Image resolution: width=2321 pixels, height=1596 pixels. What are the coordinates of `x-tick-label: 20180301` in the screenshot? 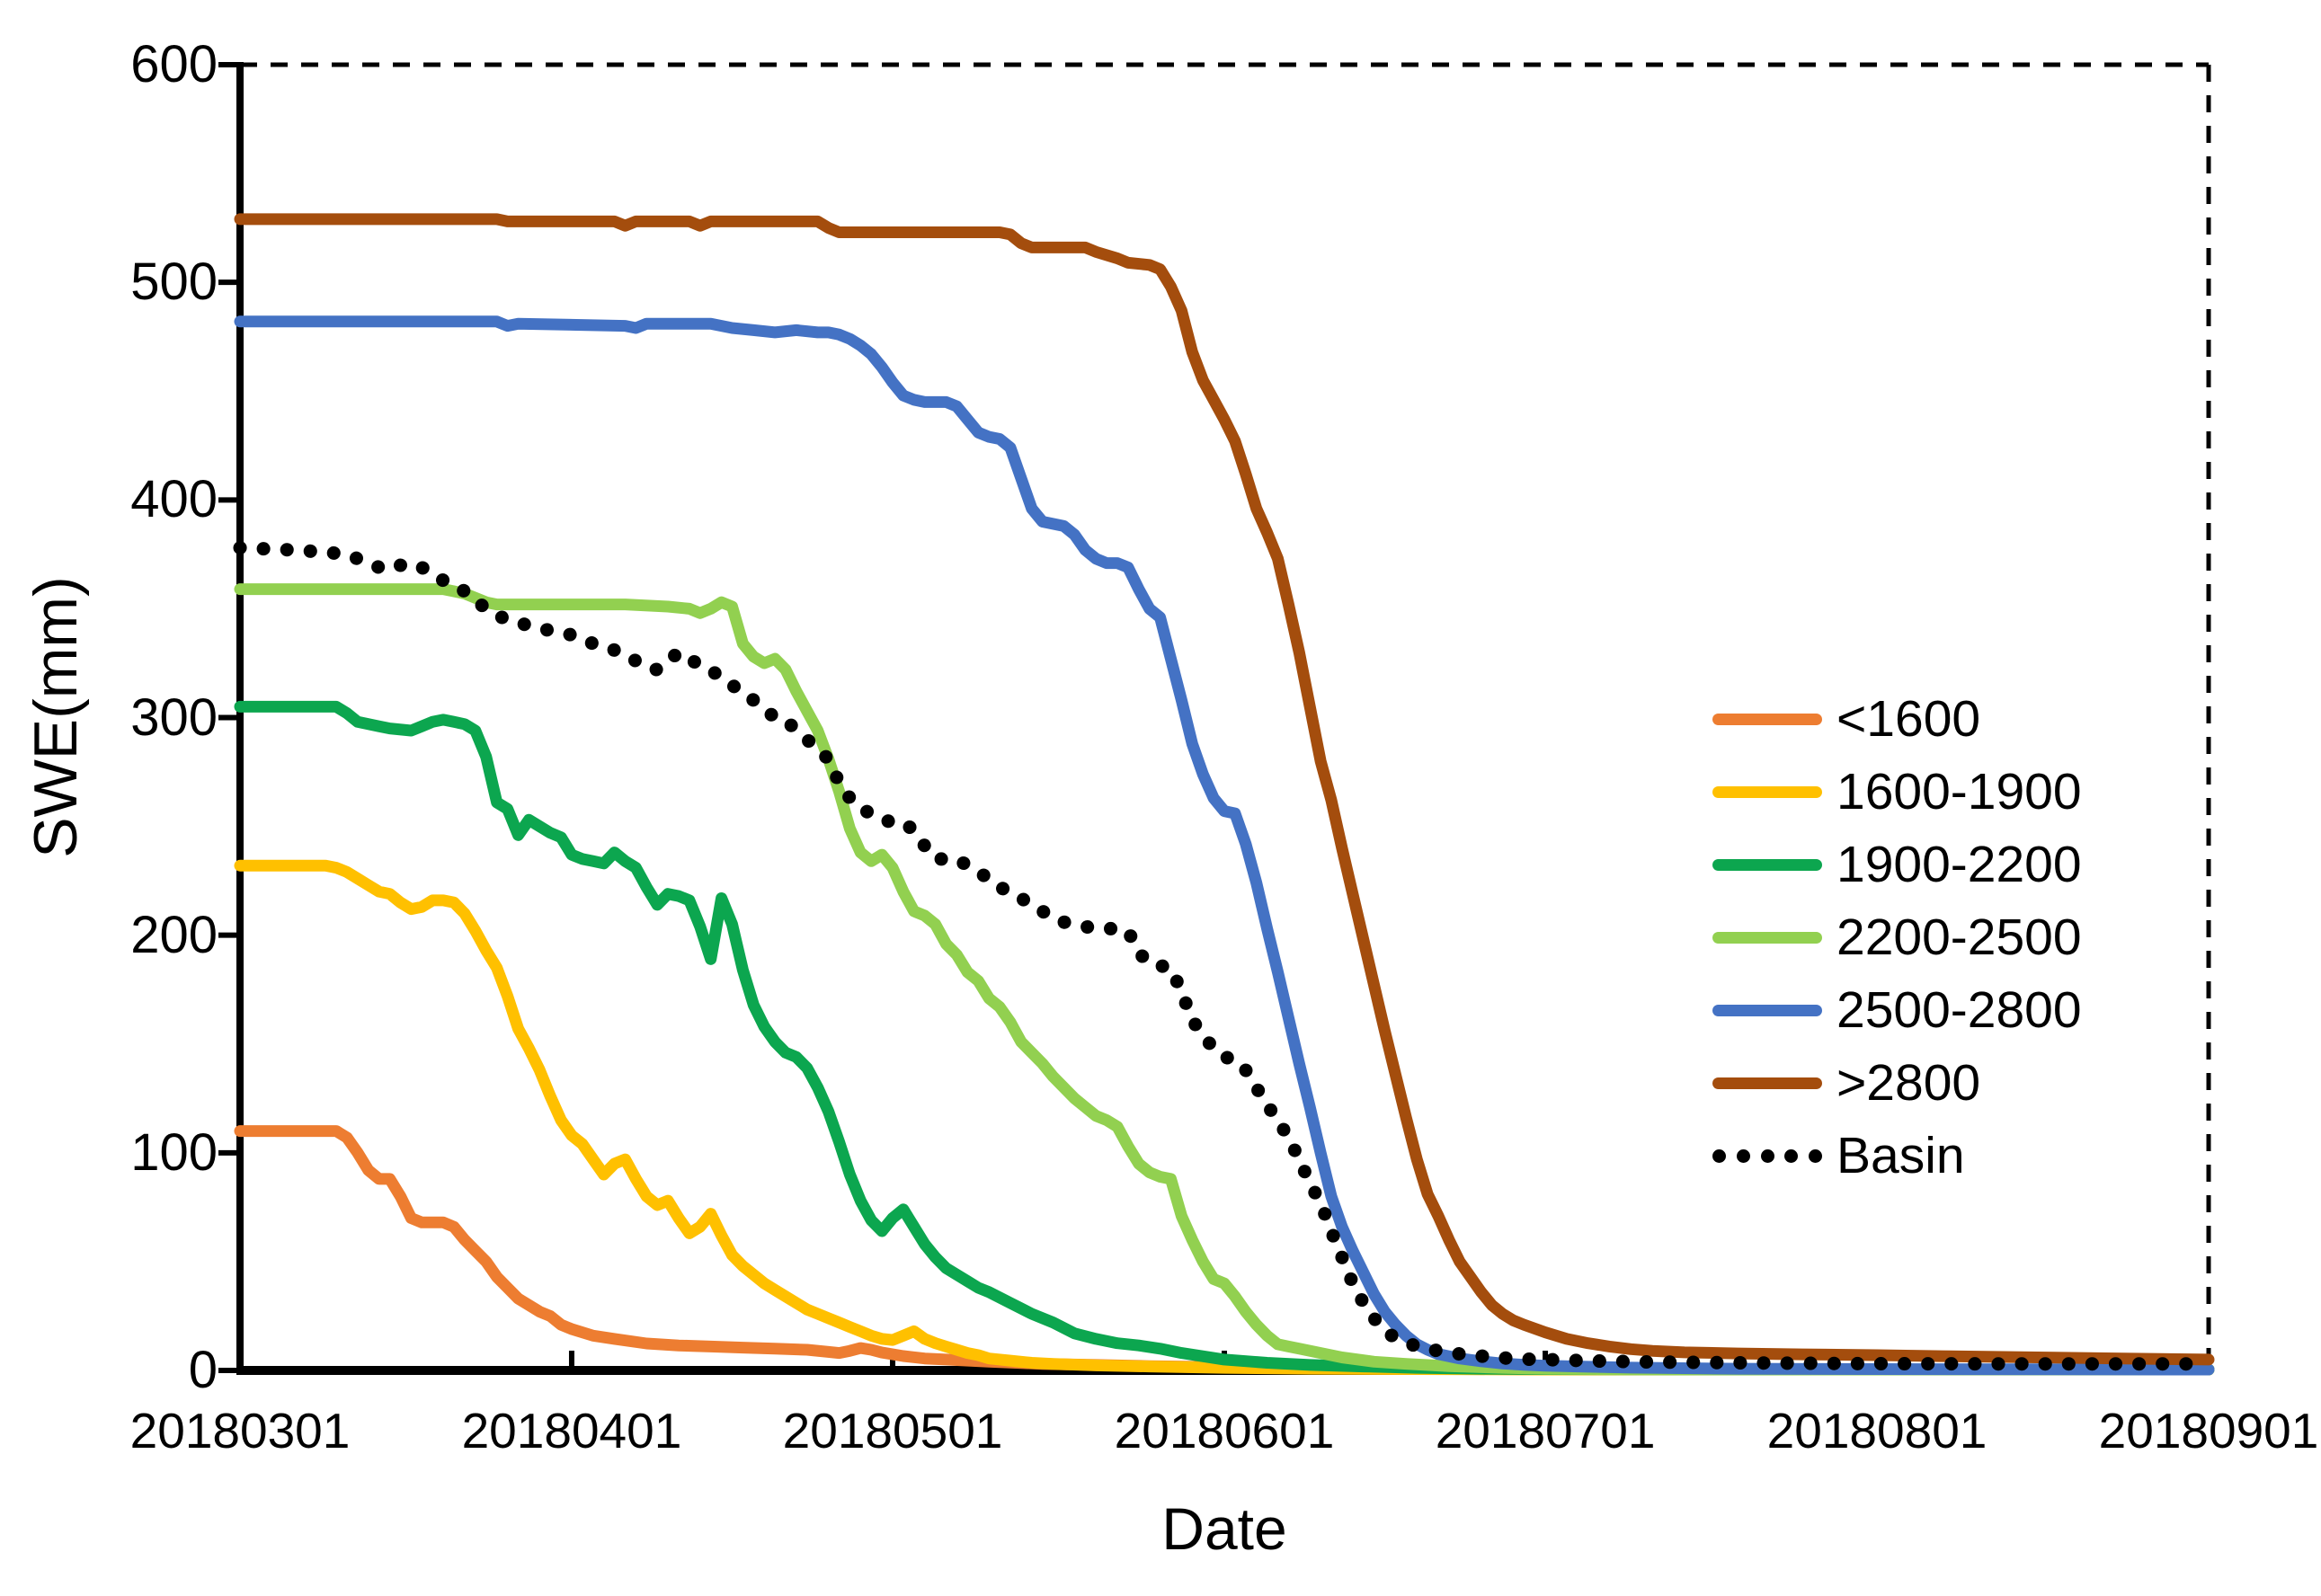 It's located at (240, 1431).